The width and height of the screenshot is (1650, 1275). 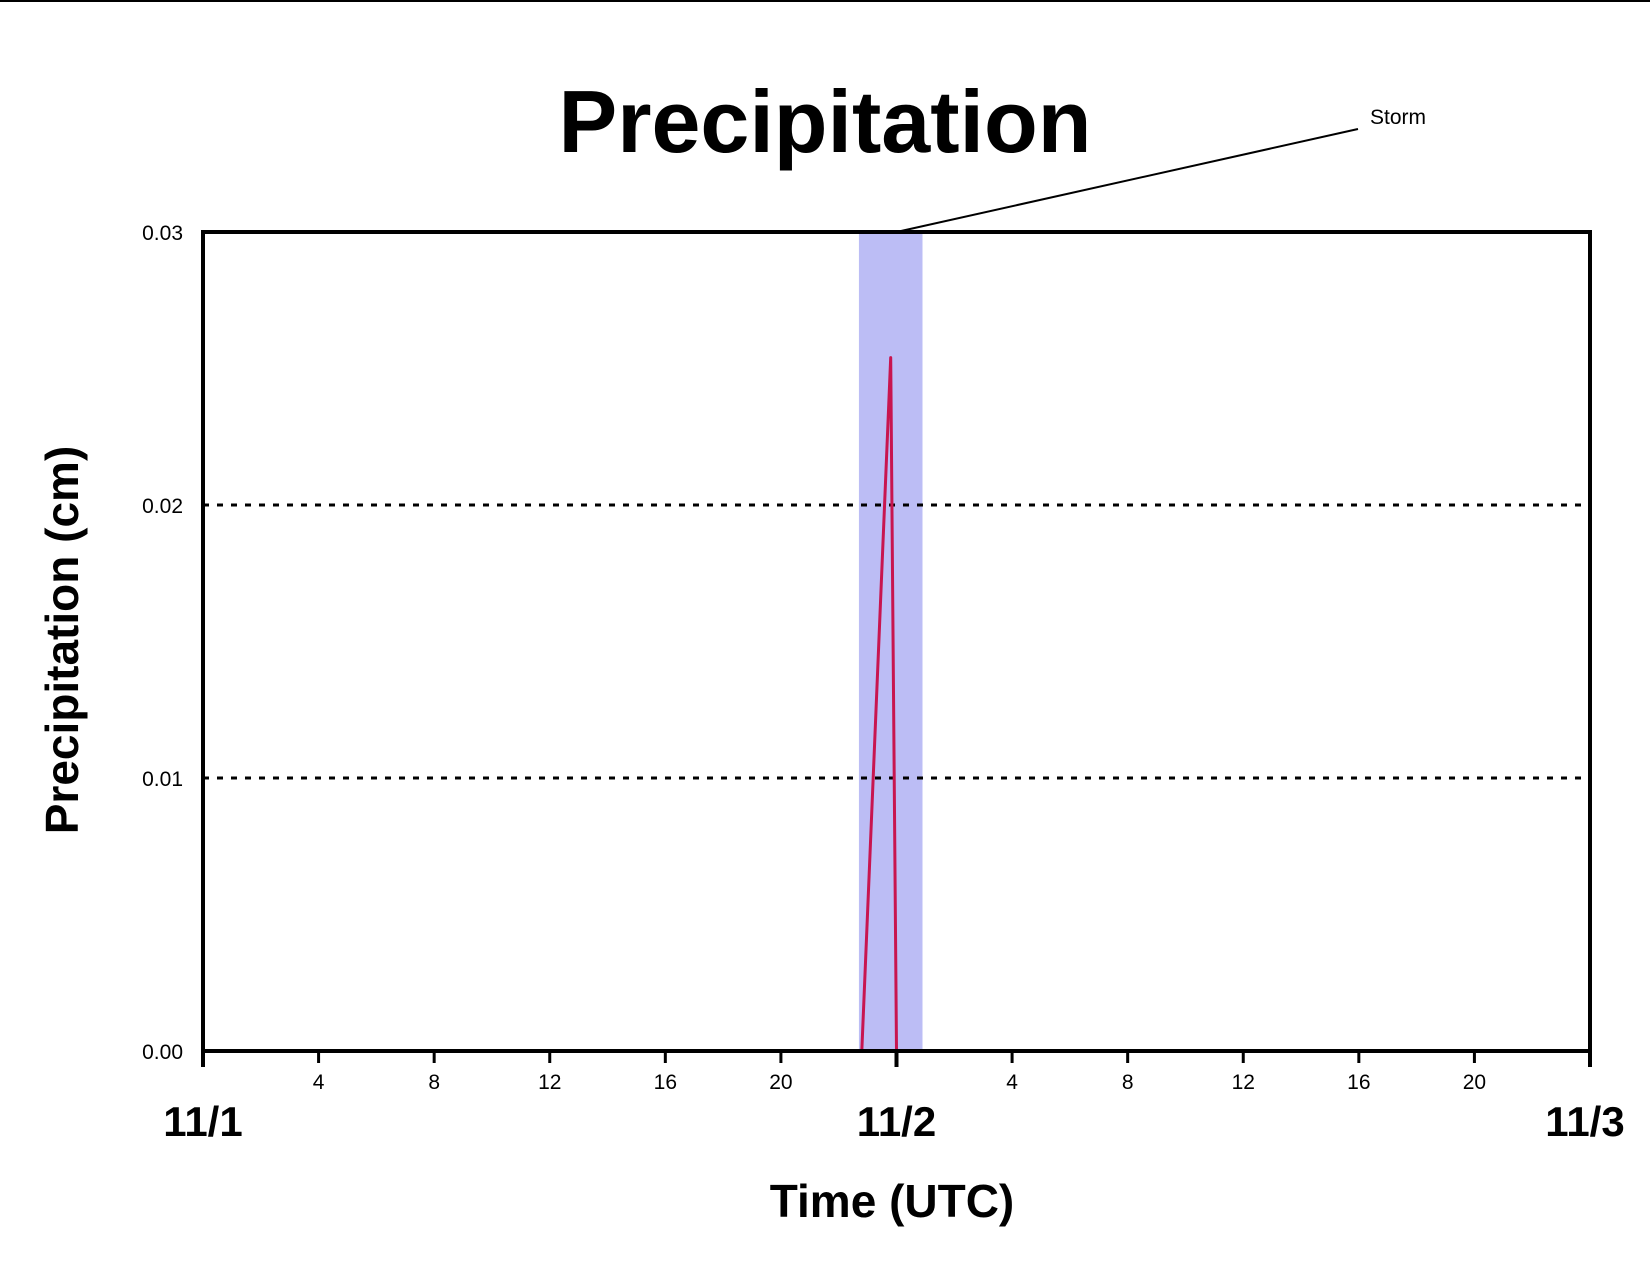 What do you see at coordinates (825, 121) in the screenshot?
I see `chart-title: Precipitation` at bounding box center [825, 121].